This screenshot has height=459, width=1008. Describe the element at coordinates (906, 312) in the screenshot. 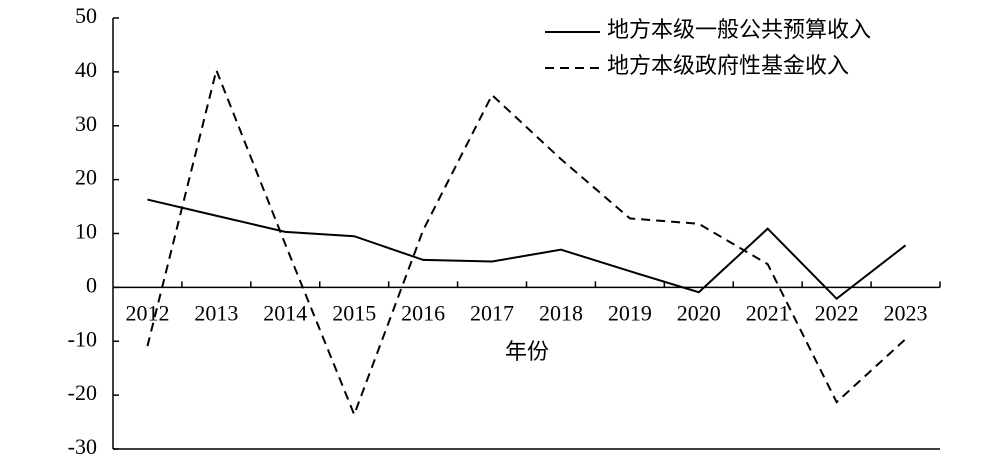

I see `x-tick-label: 2023` at that location.